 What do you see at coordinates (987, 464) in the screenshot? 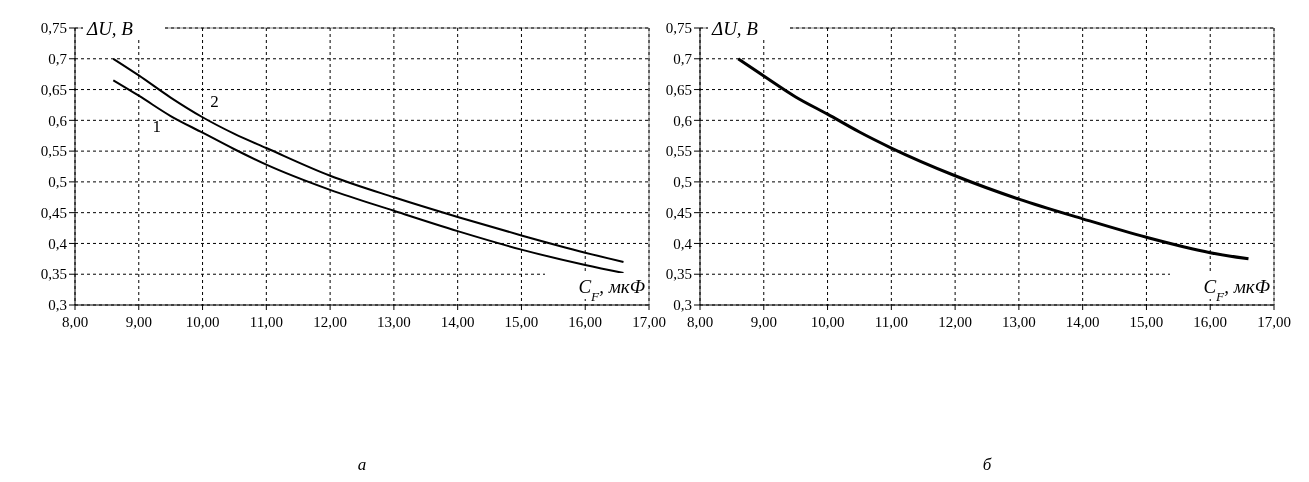
I see `text: б` at bounding box center [987, 464].